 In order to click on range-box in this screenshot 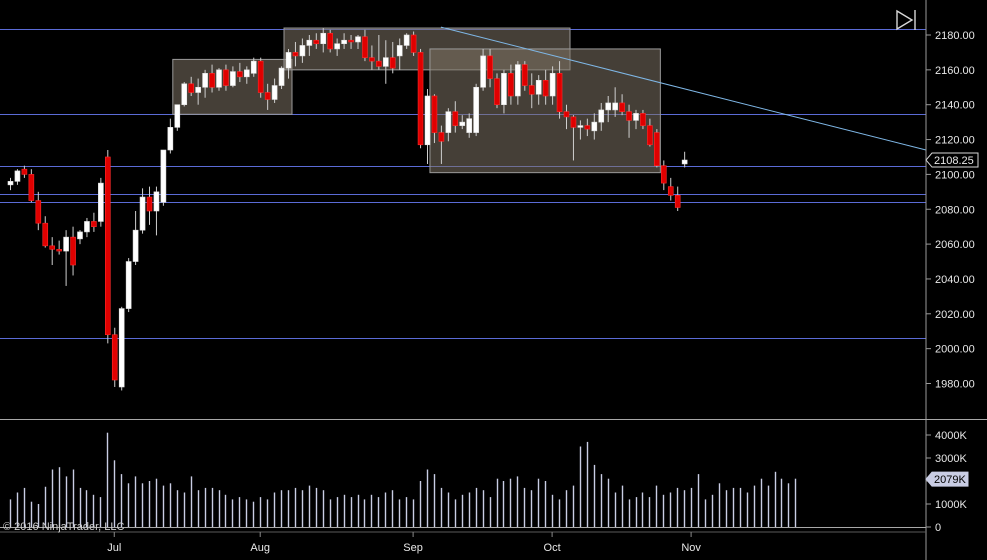, I will do `click(545, 111)`.